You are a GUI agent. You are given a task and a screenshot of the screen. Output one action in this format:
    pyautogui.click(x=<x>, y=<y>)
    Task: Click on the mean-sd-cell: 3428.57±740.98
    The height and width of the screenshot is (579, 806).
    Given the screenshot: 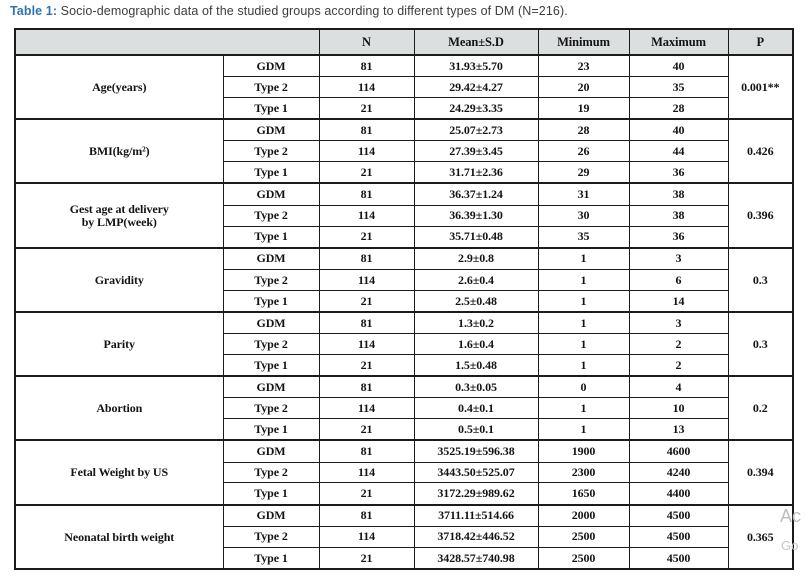 What is the action you would take?
    pyautogui.click(x=476, y=558)
    